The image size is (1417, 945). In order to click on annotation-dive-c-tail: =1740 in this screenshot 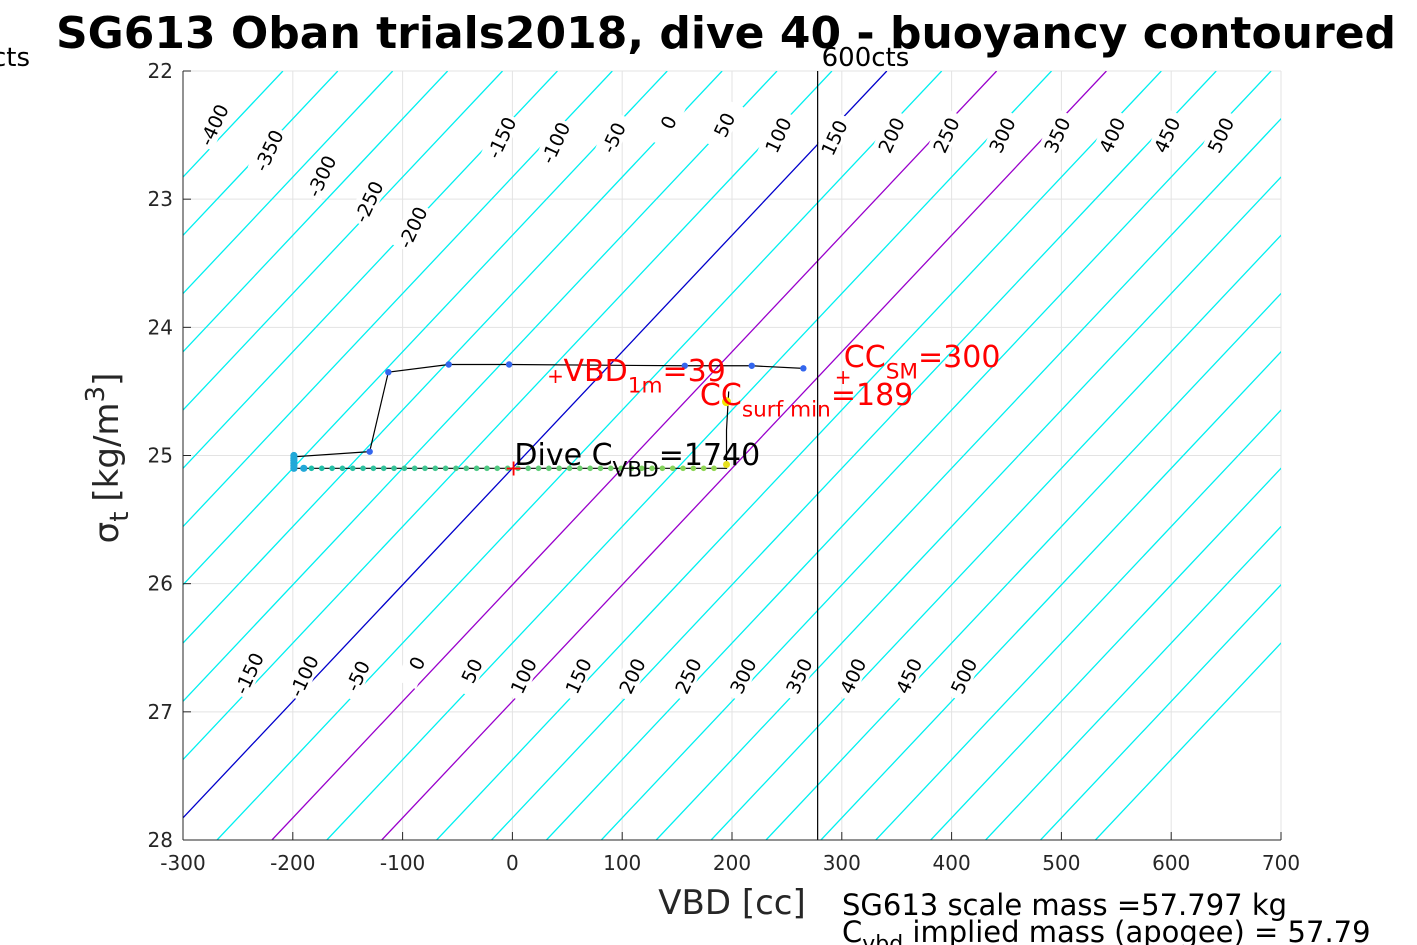, I will do `click(709, 455)`.